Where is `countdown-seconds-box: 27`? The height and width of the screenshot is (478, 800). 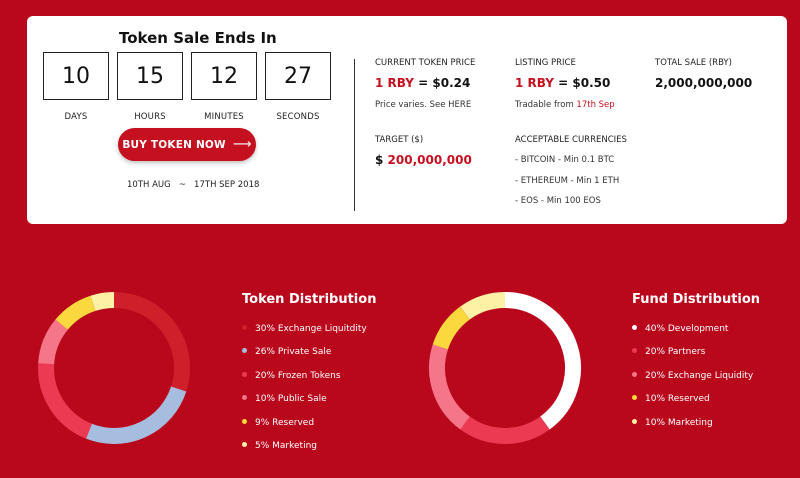
countdown-seconds-box: 27 is located at coordinates (298, 76).